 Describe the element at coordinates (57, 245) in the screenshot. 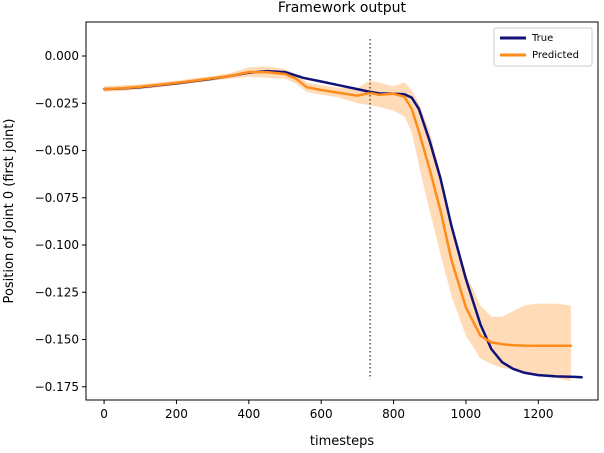

I see `y-tick-label: −0.100` at that location.